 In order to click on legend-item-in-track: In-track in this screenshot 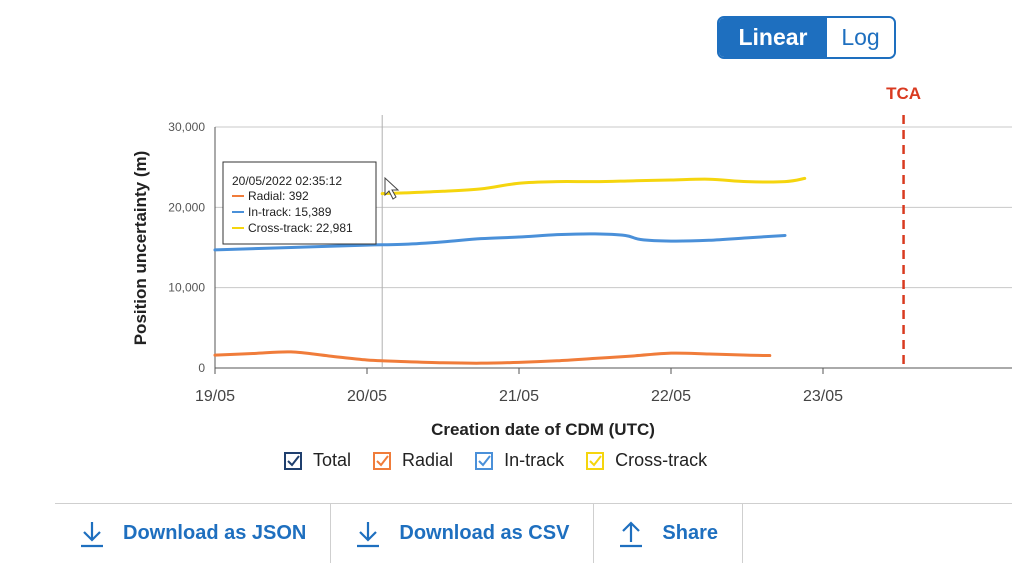, I will do `click(519, 460)`.